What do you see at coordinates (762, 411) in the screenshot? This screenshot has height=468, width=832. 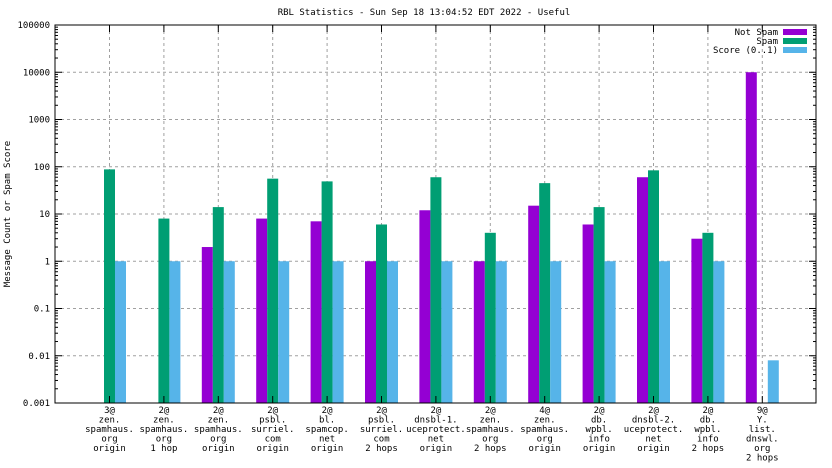 I see `x-tick-label: 9@` at bounding box center [762, 411].